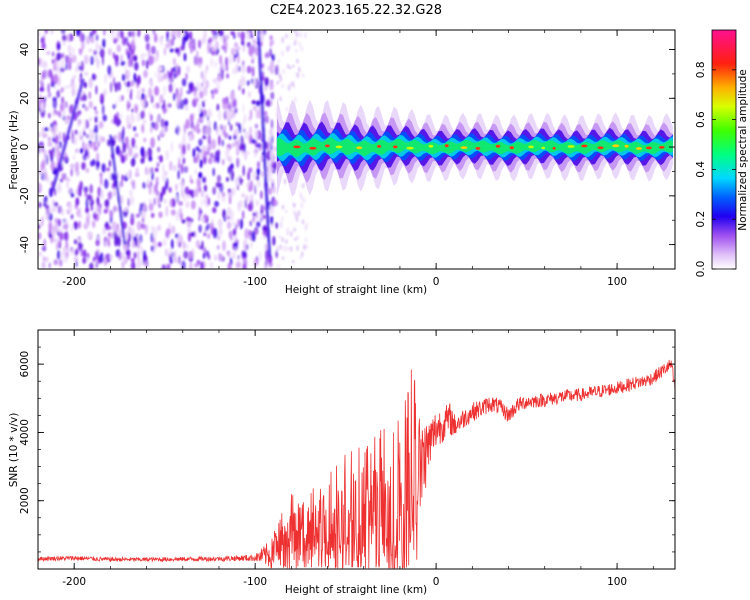 This screenshot has height=600, width=750. What do you see at coordinates (617, 282) in the screenshot?
I see `heatmap-x-tick-label: 100` at bounding box center [617, 282].